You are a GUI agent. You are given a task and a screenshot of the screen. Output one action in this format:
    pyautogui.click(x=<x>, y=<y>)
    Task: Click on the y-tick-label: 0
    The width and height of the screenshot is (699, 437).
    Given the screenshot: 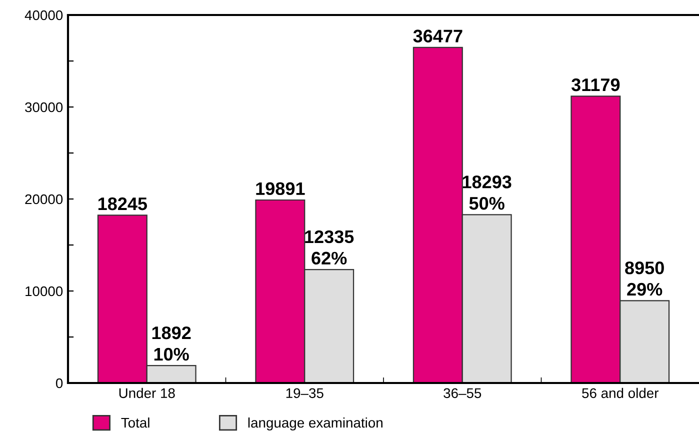 What is the action you would take?
    pyautogui.click(x=59, y=383)
    